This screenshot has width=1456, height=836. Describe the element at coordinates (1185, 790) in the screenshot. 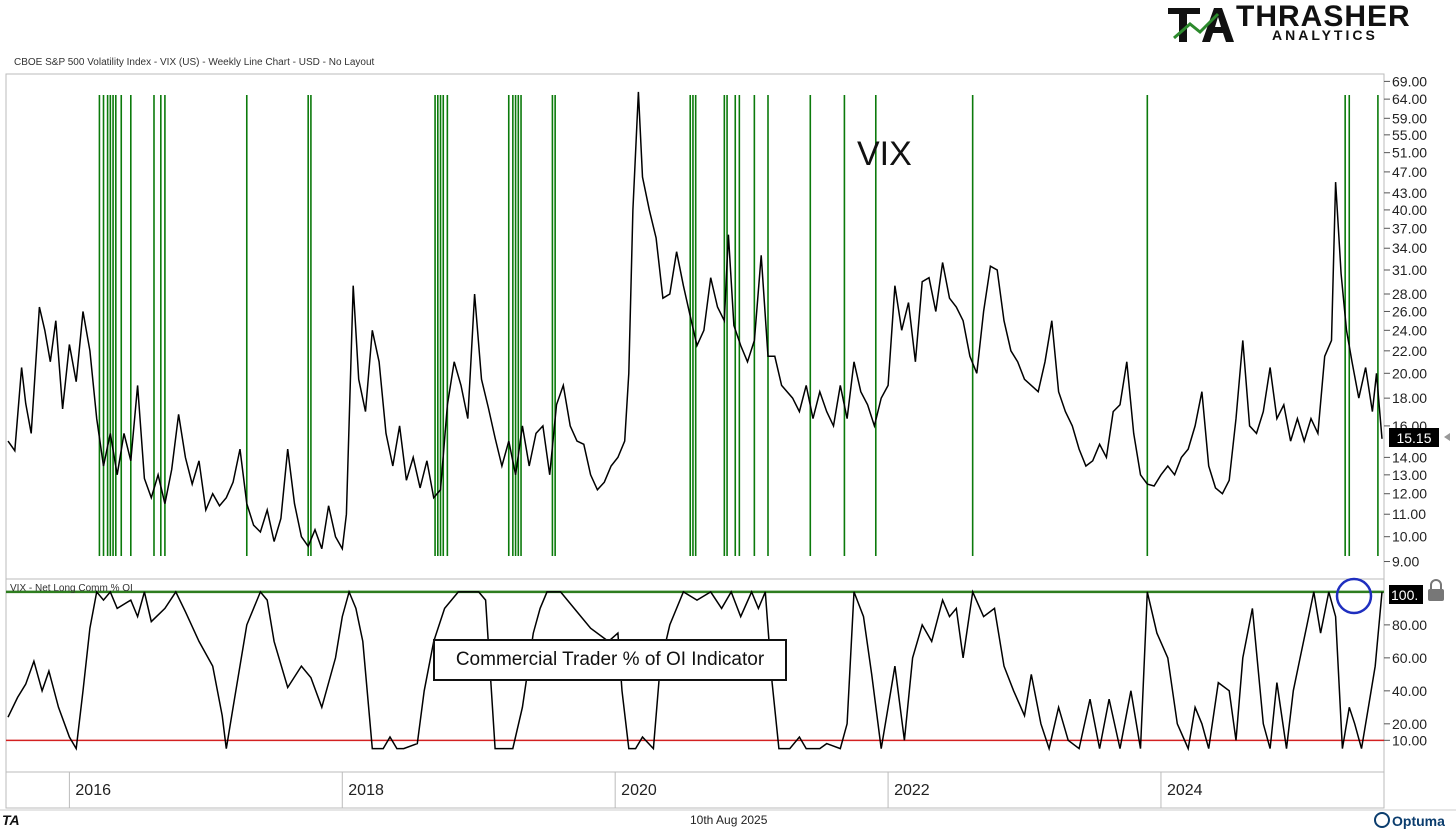

I see `x-tick-label-4: 2024` at that location.